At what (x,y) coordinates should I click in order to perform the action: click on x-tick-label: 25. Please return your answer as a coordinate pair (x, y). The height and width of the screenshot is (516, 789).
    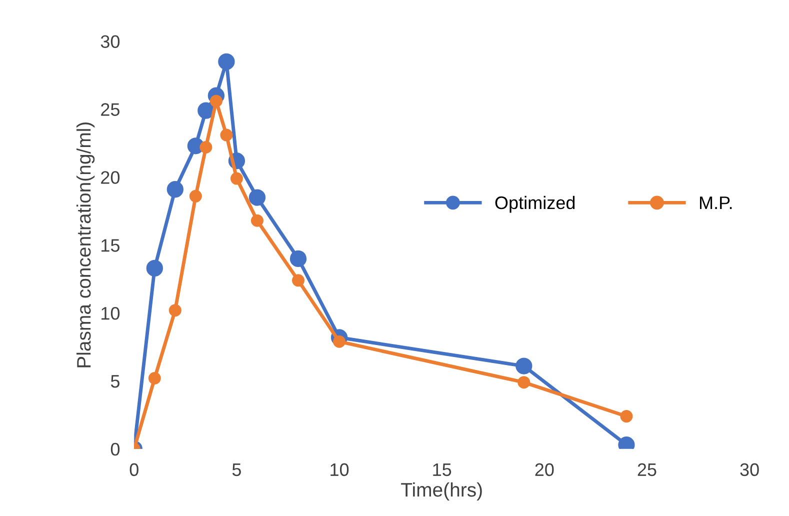
    Looking at the image, I should click on (647, 469).